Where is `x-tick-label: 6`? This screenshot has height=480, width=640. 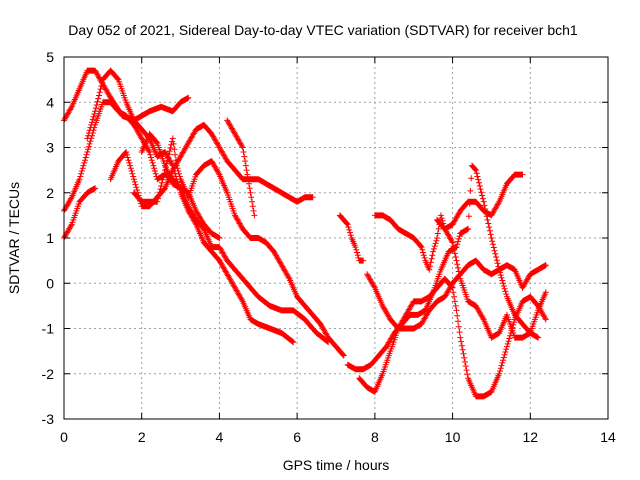
x-tick-label: 6 is located at coordinates (297, 437).